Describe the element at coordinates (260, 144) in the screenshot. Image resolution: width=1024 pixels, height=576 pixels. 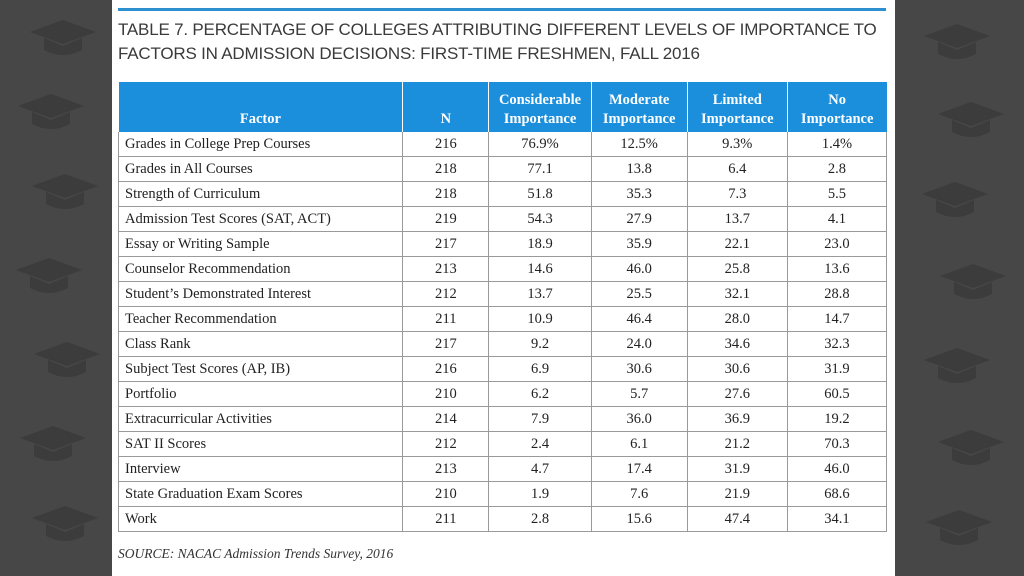
I see `factor-cell: Grades in College Prep Courses` at that location.